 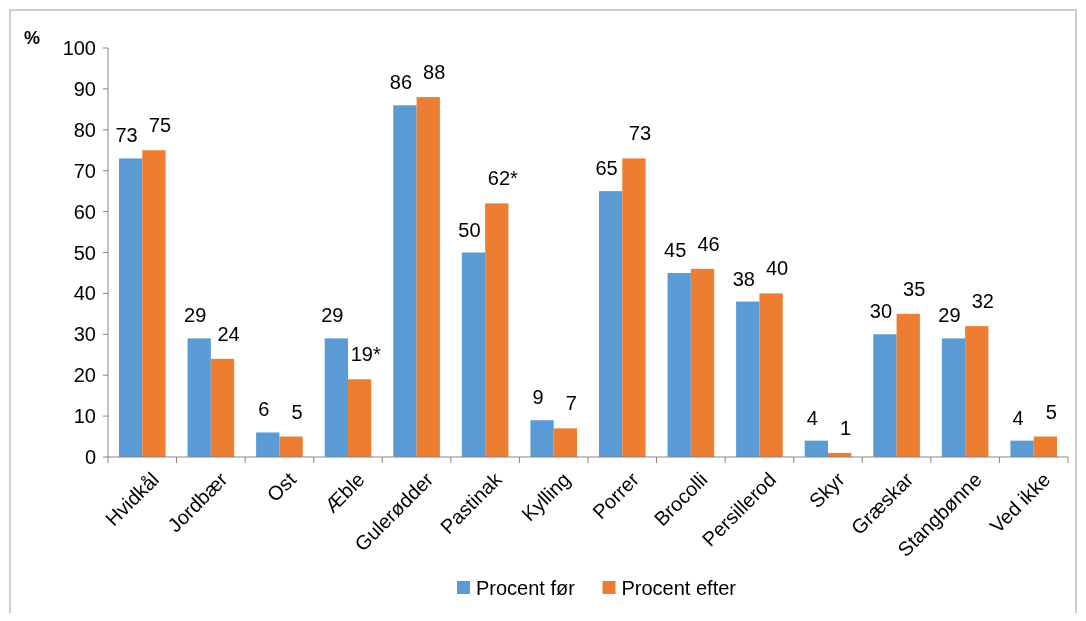 I want to click on legend-label: Procent før, so click(x=526, y=588).